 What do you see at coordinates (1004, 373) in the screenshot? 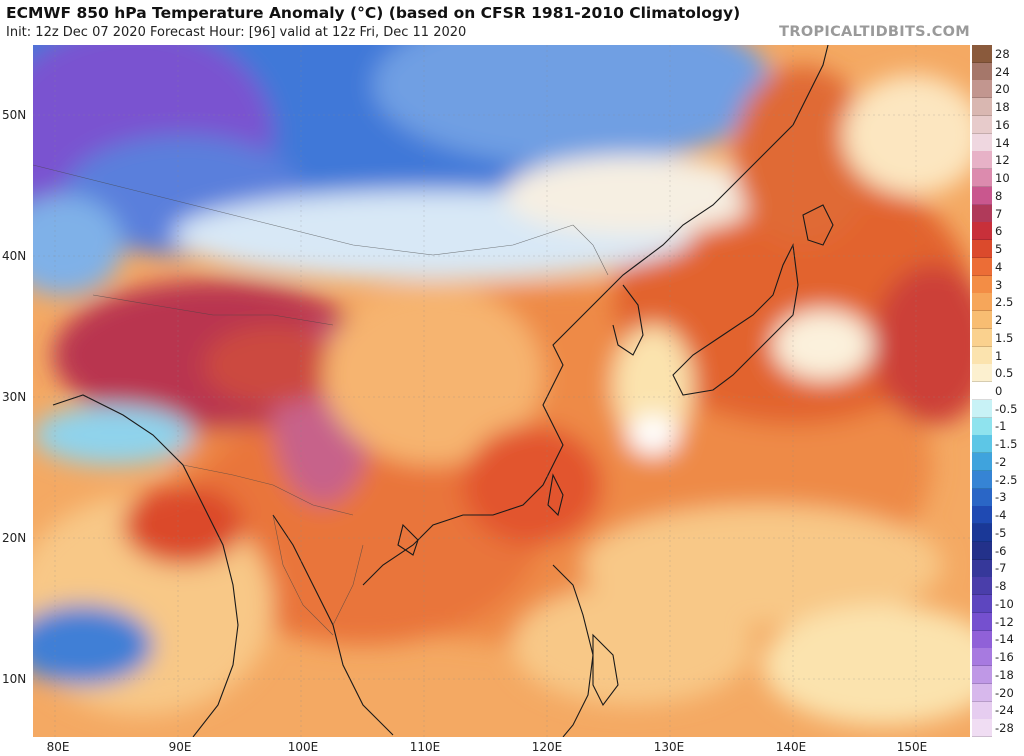
I see `colorbar-label: 0.5` at bounding box center [1004, 373].